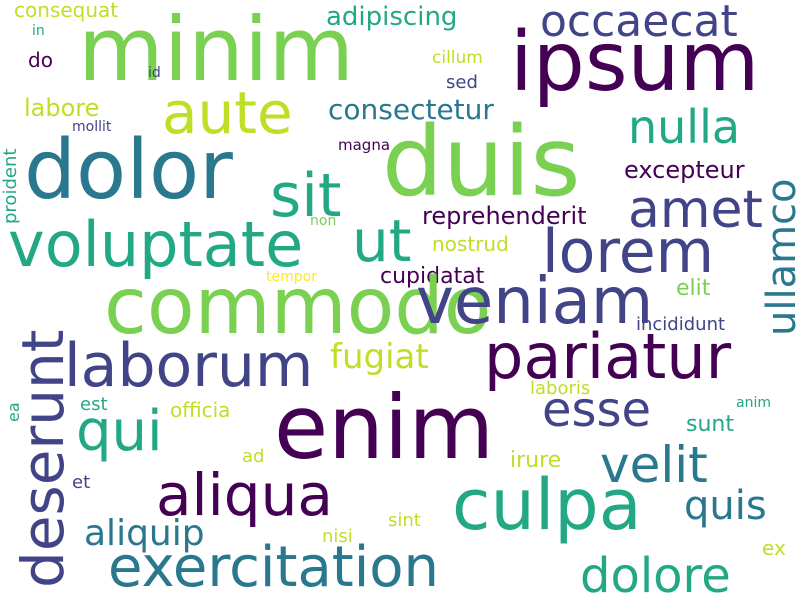 The width and height of the screenshot is (800, 600). I want to click on word-aliquip: aliquip, so click(144, 533).